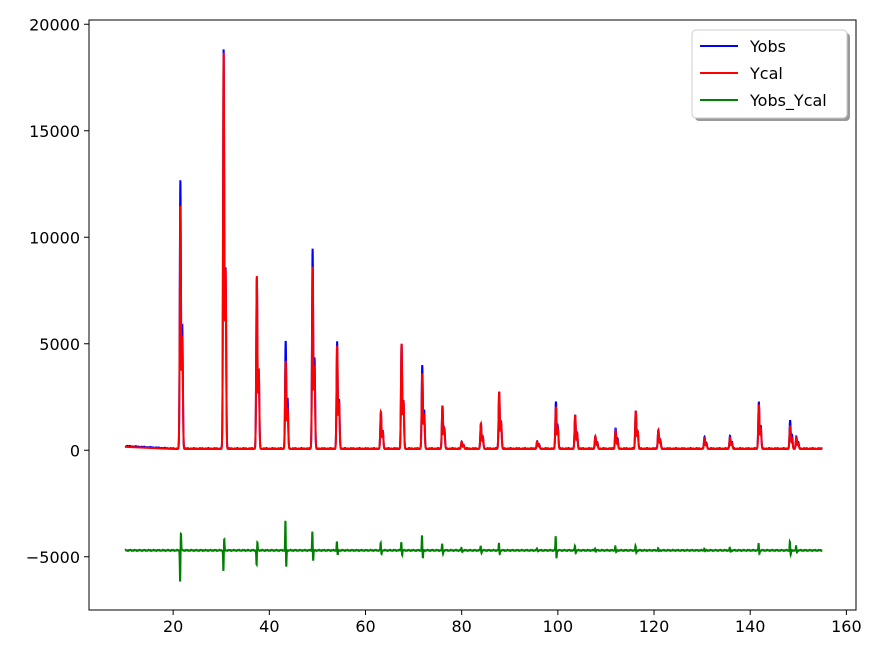 The width and height of the screenshot is (880, 656). I want to click on x-tick-label: 120, so click(654, 626).